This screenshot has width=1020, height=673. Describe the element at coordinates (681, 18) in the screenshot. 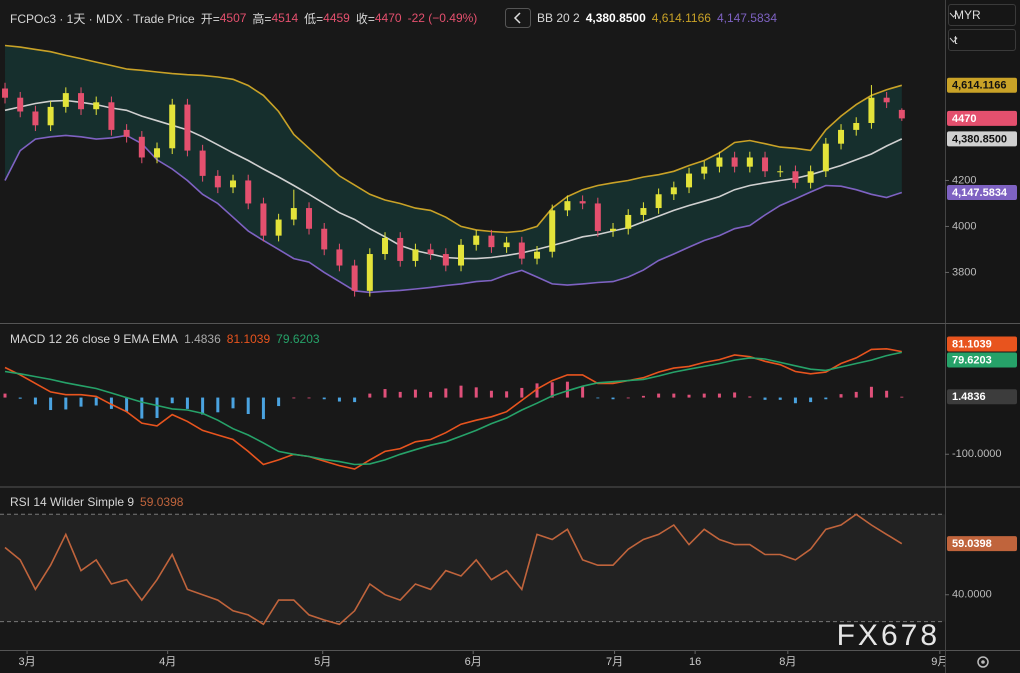

I see `indicator-value: 4,614.1166` at that location.